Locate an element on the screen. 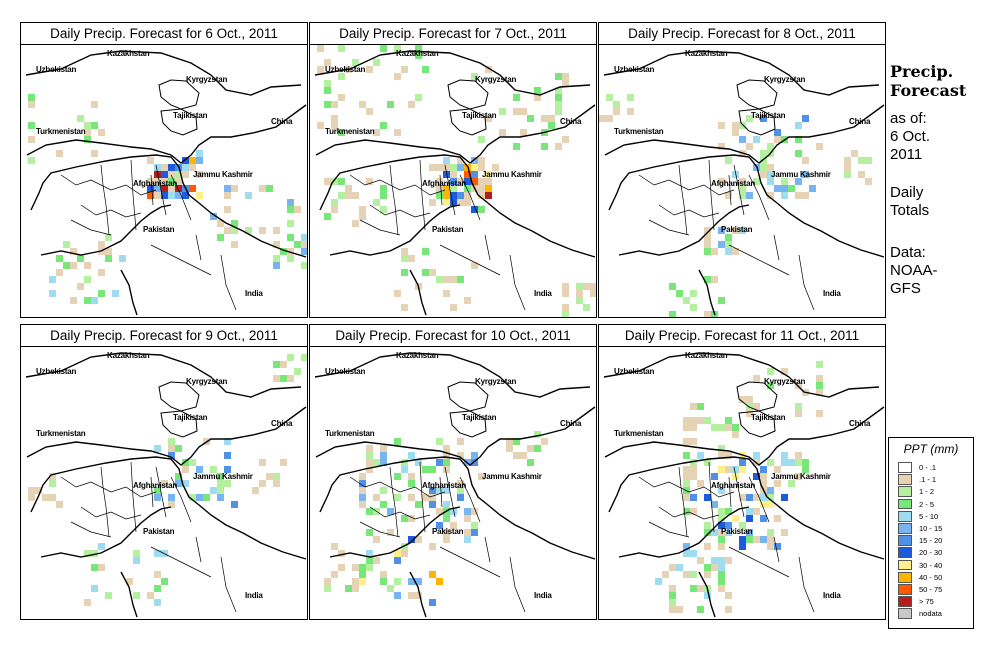 The width and height of the screenshot is (983, 649). panel-title: Daily Precip. Forecast for 6 Oct., 2011 is located at coordinates (164, 34).